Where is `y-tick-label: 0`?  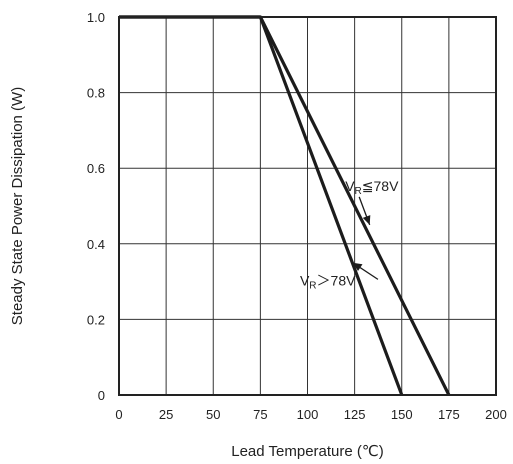
y-tick-label: 0 is located at coordinates (101, 395).